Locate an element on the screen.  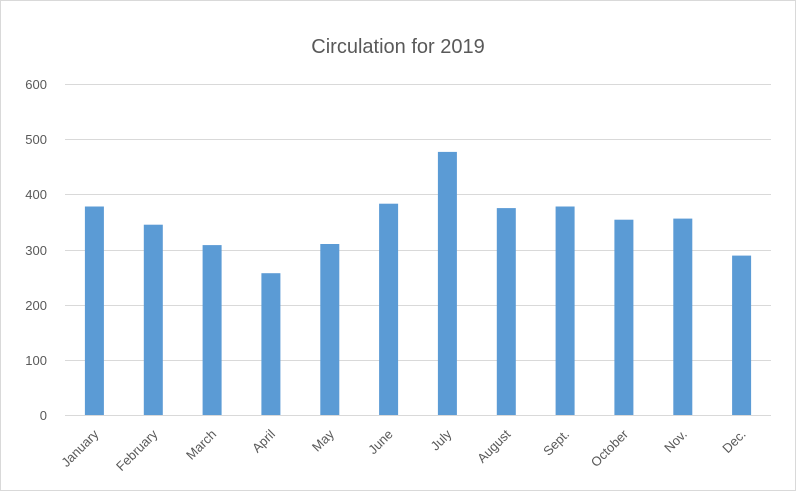
bar-april is located at coordinates (271, 344).